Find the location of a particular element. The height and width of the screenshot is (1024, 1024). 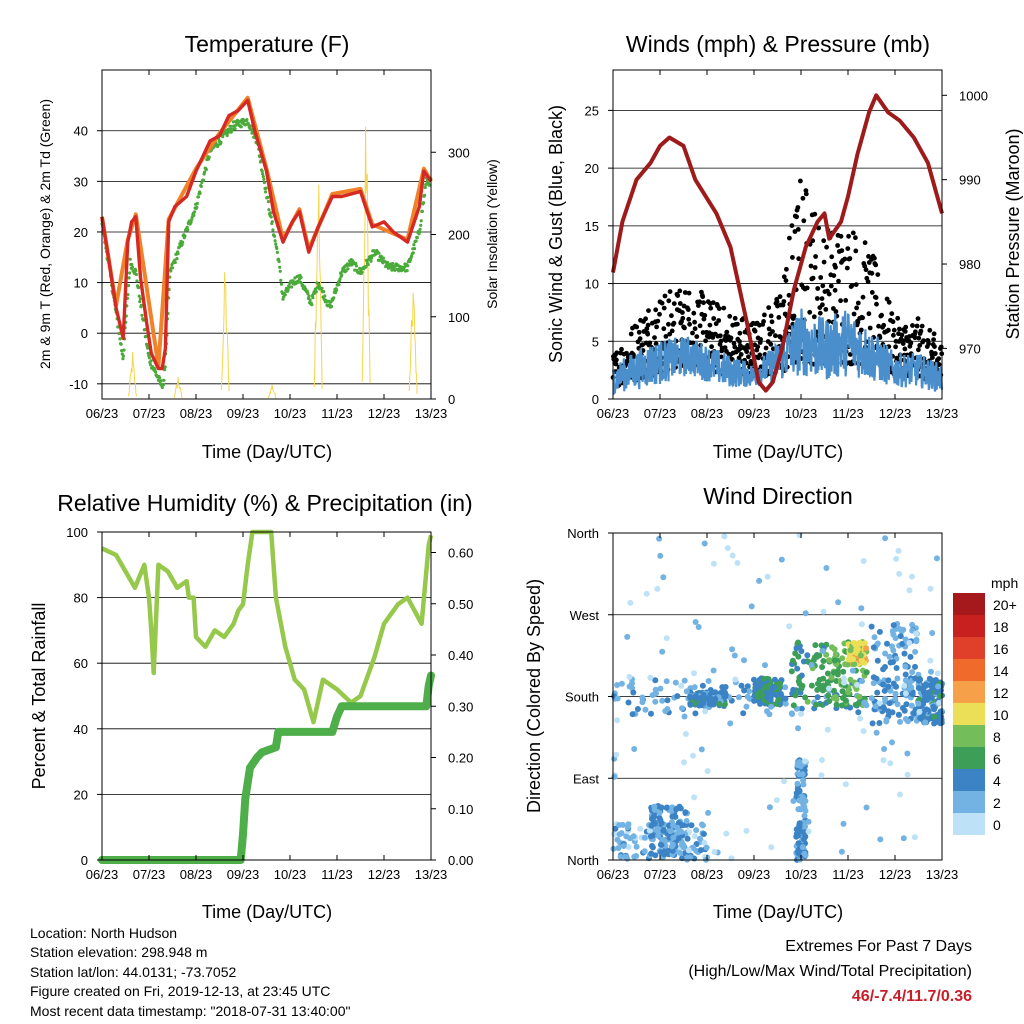

winds-series is located at coordinates (777, 244).